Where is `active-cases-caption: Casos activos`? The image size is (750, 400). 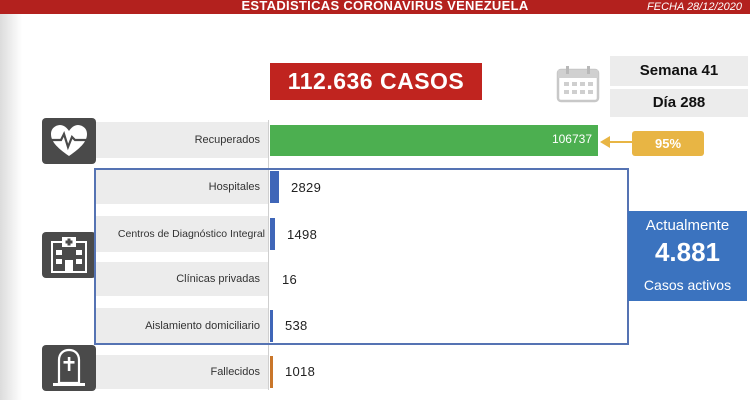 active-cases-caption: Casos activos is located at coordinates (687, 285).